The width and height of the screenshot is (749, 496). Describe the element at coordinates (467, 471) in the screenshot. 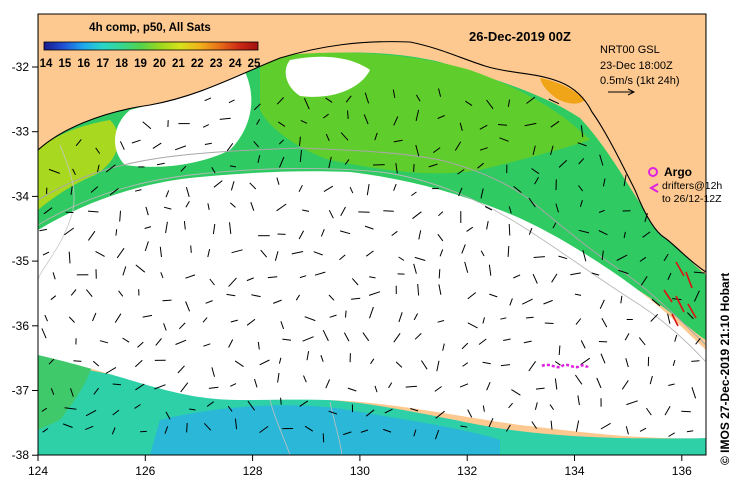

I see `x-tick-label: 132` at that location.